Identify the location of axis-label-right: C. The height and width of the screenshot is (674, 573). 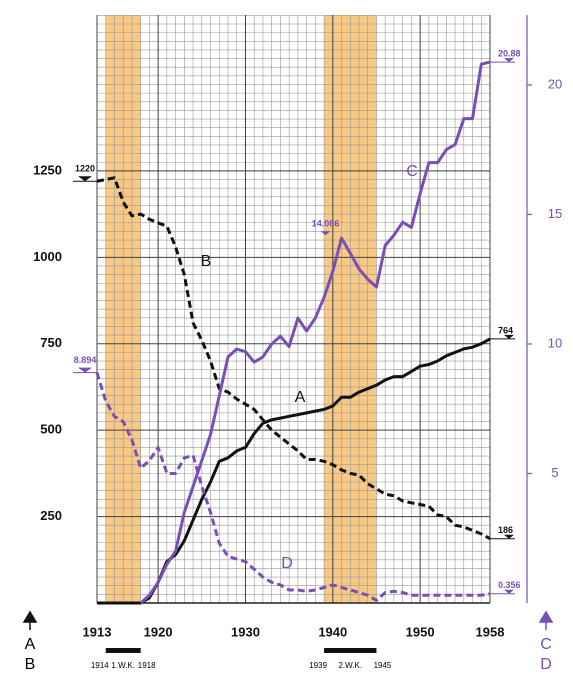
(546, 644).